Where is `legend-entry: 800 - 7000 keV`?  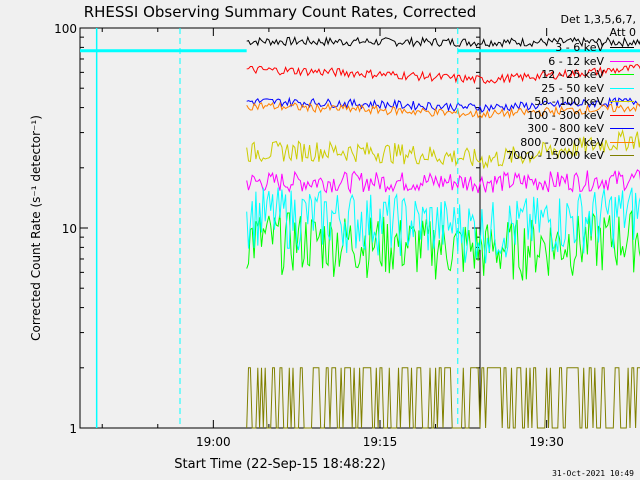 legend-entry: 800 - 7000 keV is located at coordinates (577, 142).